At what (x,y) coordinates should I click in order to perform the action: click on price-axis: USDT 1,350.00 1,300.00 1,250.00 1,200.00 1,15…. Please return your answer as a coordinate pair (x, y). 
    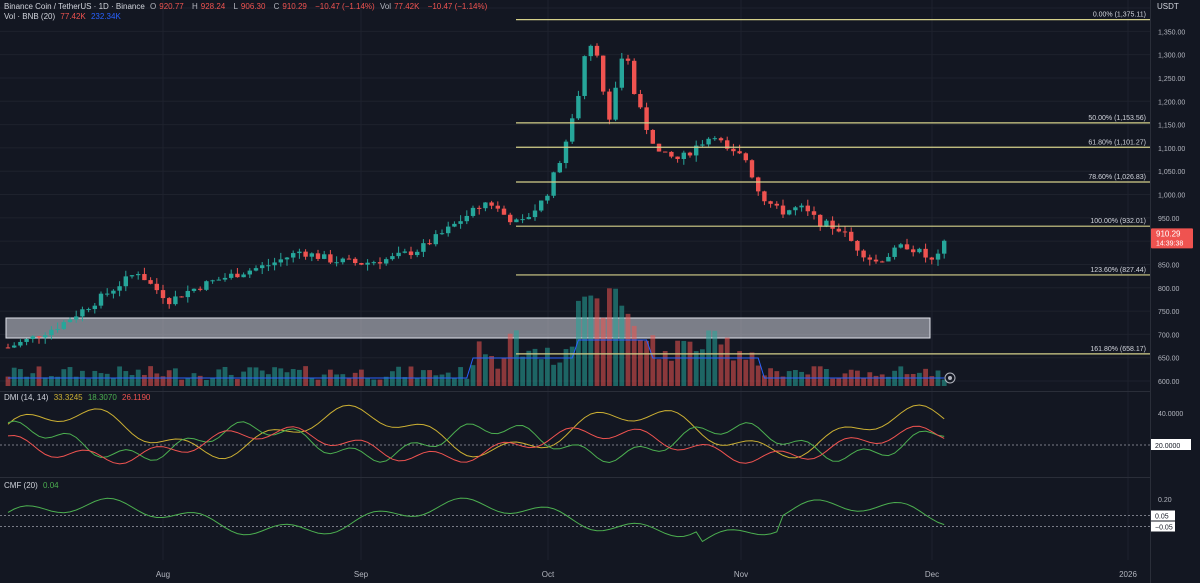
    Looking at the image, I should click on (1172, 194).